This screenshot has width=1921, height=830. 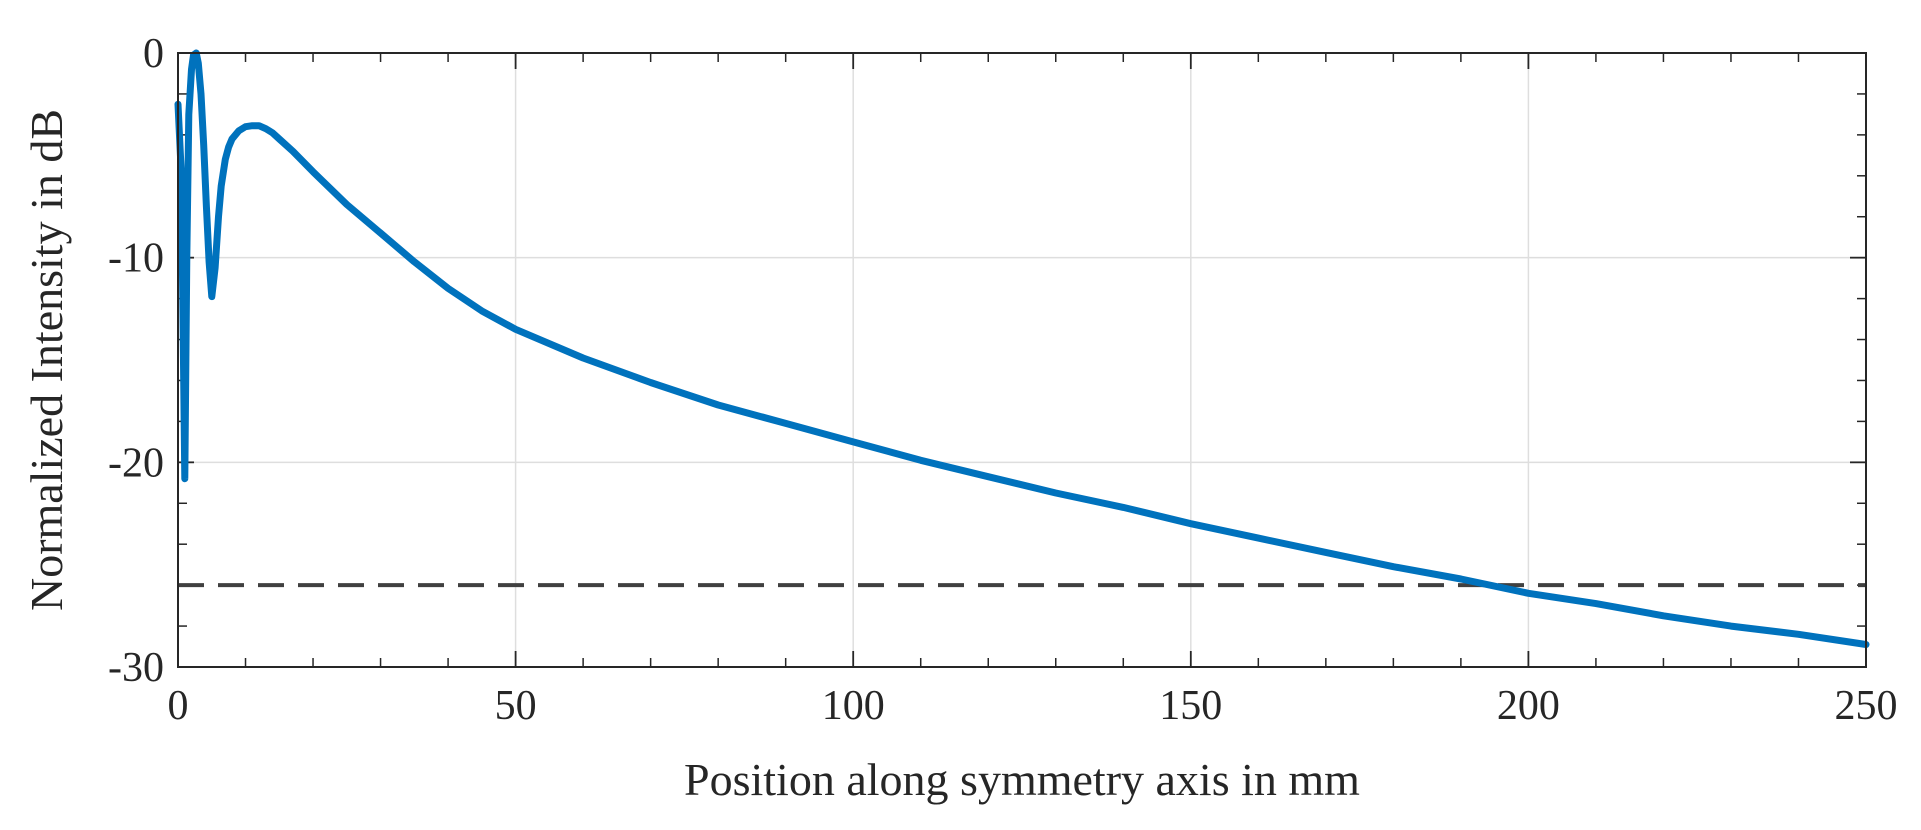 What do you see at coordinates (153, 54) in the screenshot?
I see `y-tick-label: 0` at bounding box center [153, 54].